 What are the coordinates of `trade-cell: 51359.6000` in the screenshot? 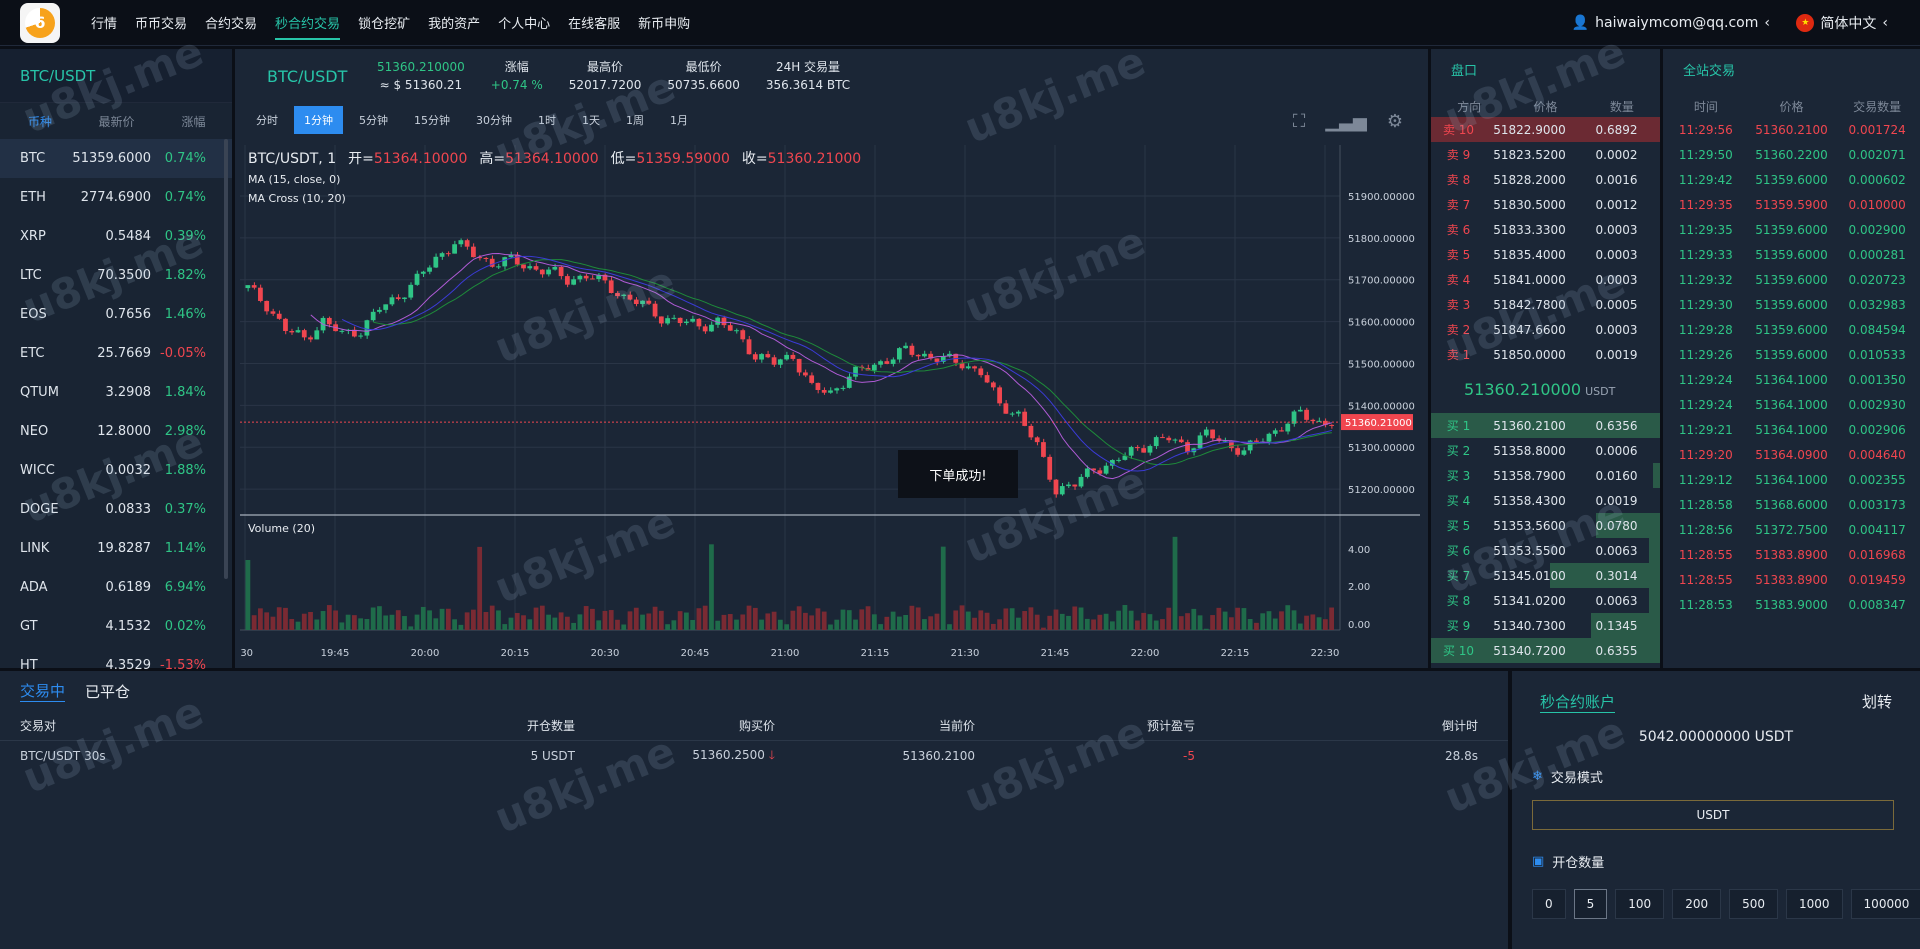 It's located at (1791, 254).